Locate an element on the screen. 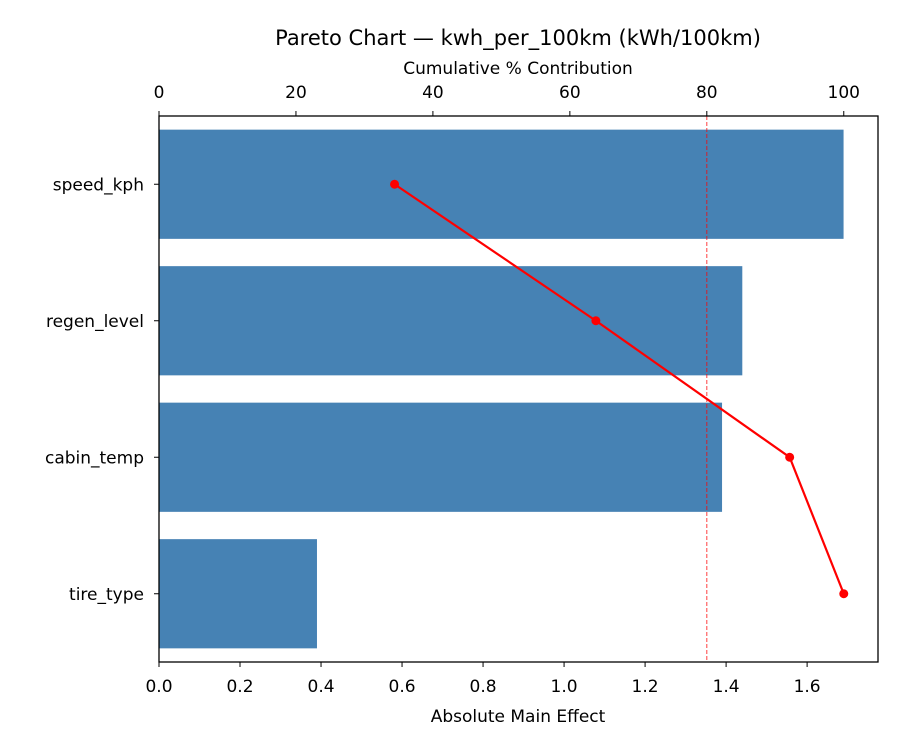 The width and height of the screenshot is (900, 755). y-tick-label: tire_type is located at coordinates (106, 595).